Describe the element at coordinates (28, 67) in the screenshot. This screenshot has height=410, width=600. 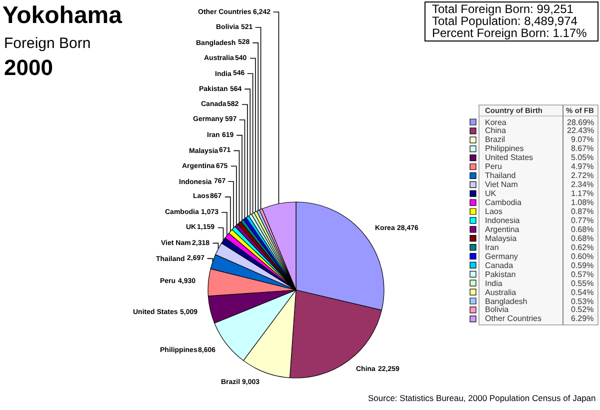
I see `text: 2000` at that location.